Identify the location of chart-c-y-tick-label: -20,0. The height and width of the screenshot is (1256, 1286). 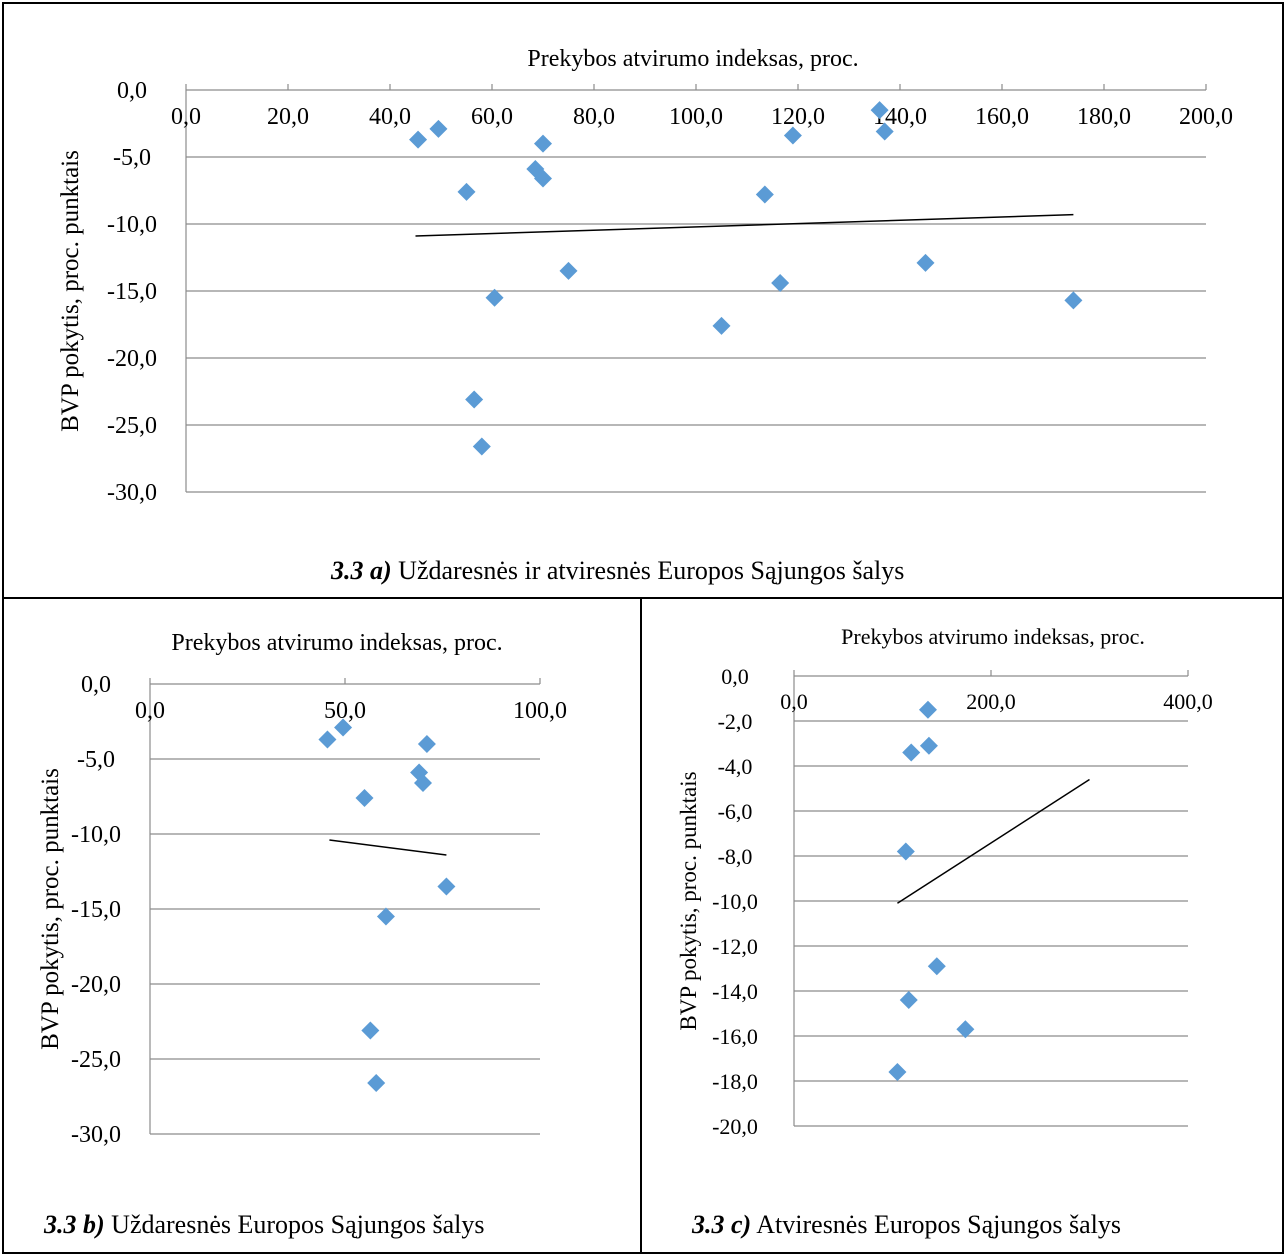
(735, 1126).